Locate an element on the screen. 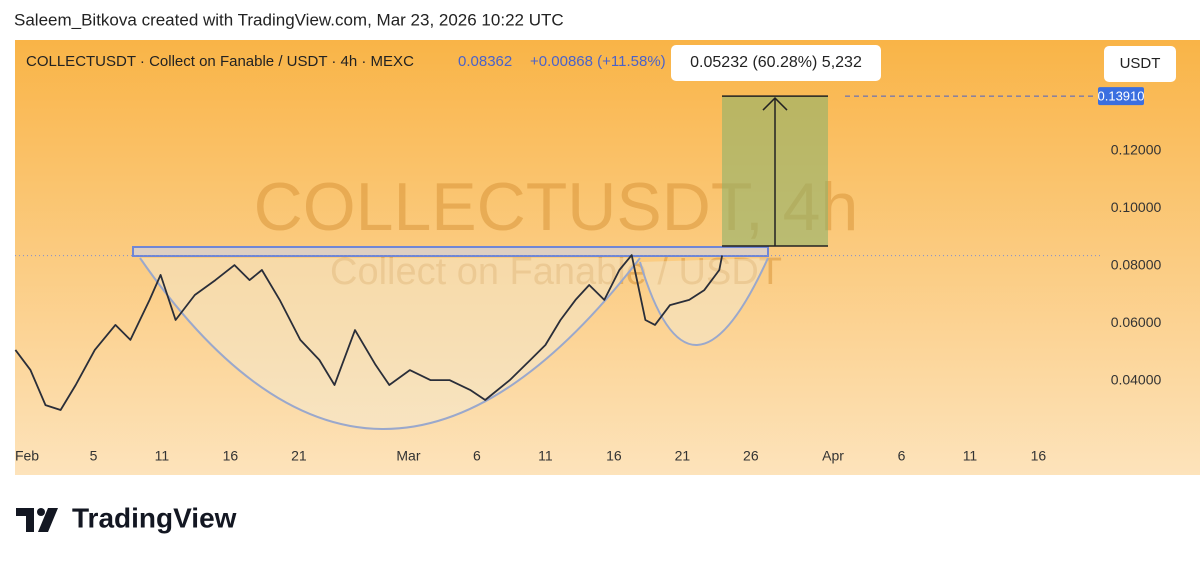 Image resolution: width=1200 pixels, height=563 pixels. x-tick-label: Apr is located at coordinates (833, 456).